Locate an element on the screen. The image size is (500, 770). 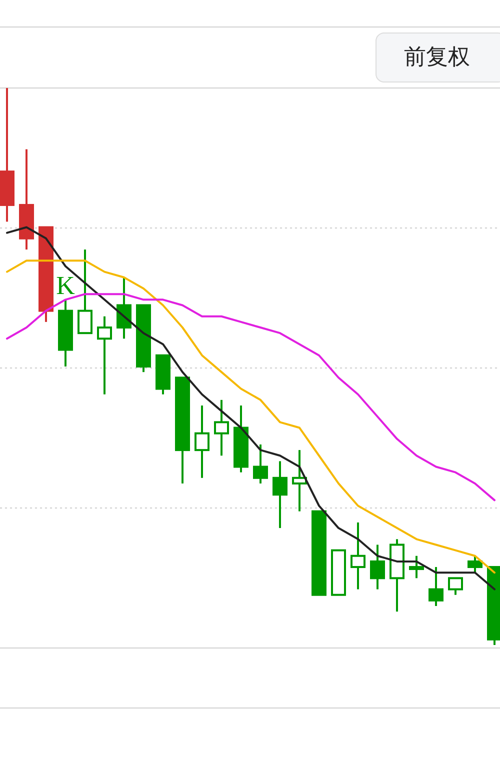
annotation: K is located at coordinates (66, 285).